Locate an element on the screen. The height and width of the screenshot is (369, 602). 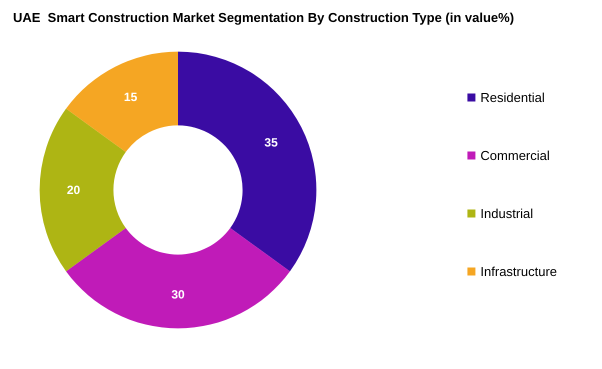
chart-title: UAE Smart Construction Market Segmentation By Construction Type (in value%) is located at coordinates (263, 17).